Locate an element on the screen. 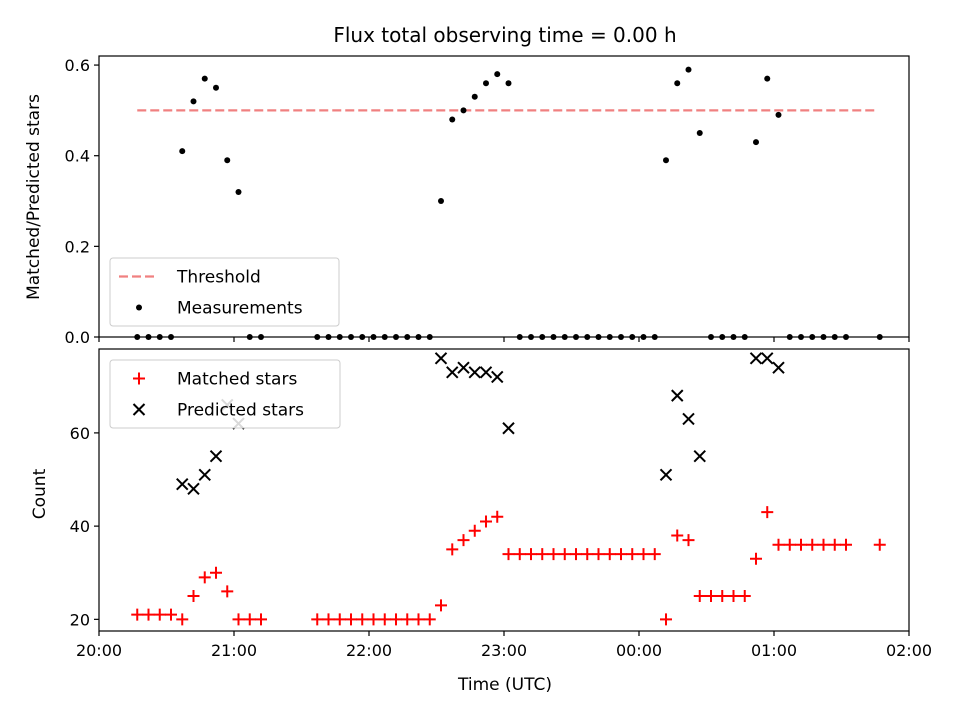 The width and height of the screenshot is (960, 720). top-y-tick-label: 0.4 is located at coordinates (77, 156).